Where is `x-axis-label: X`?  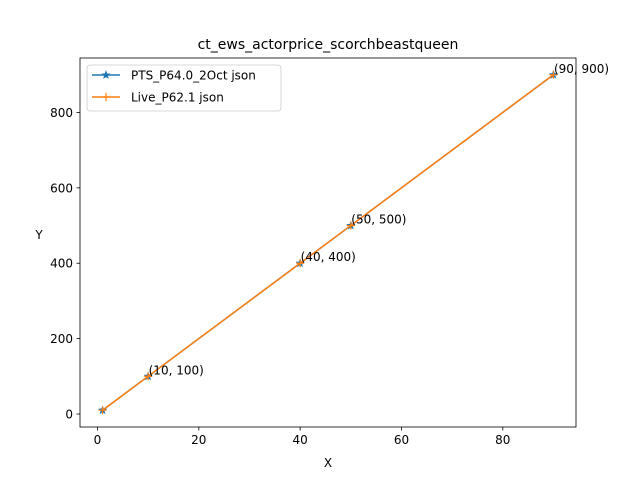 x-axis-label: X is located at coordinates (328, 463).